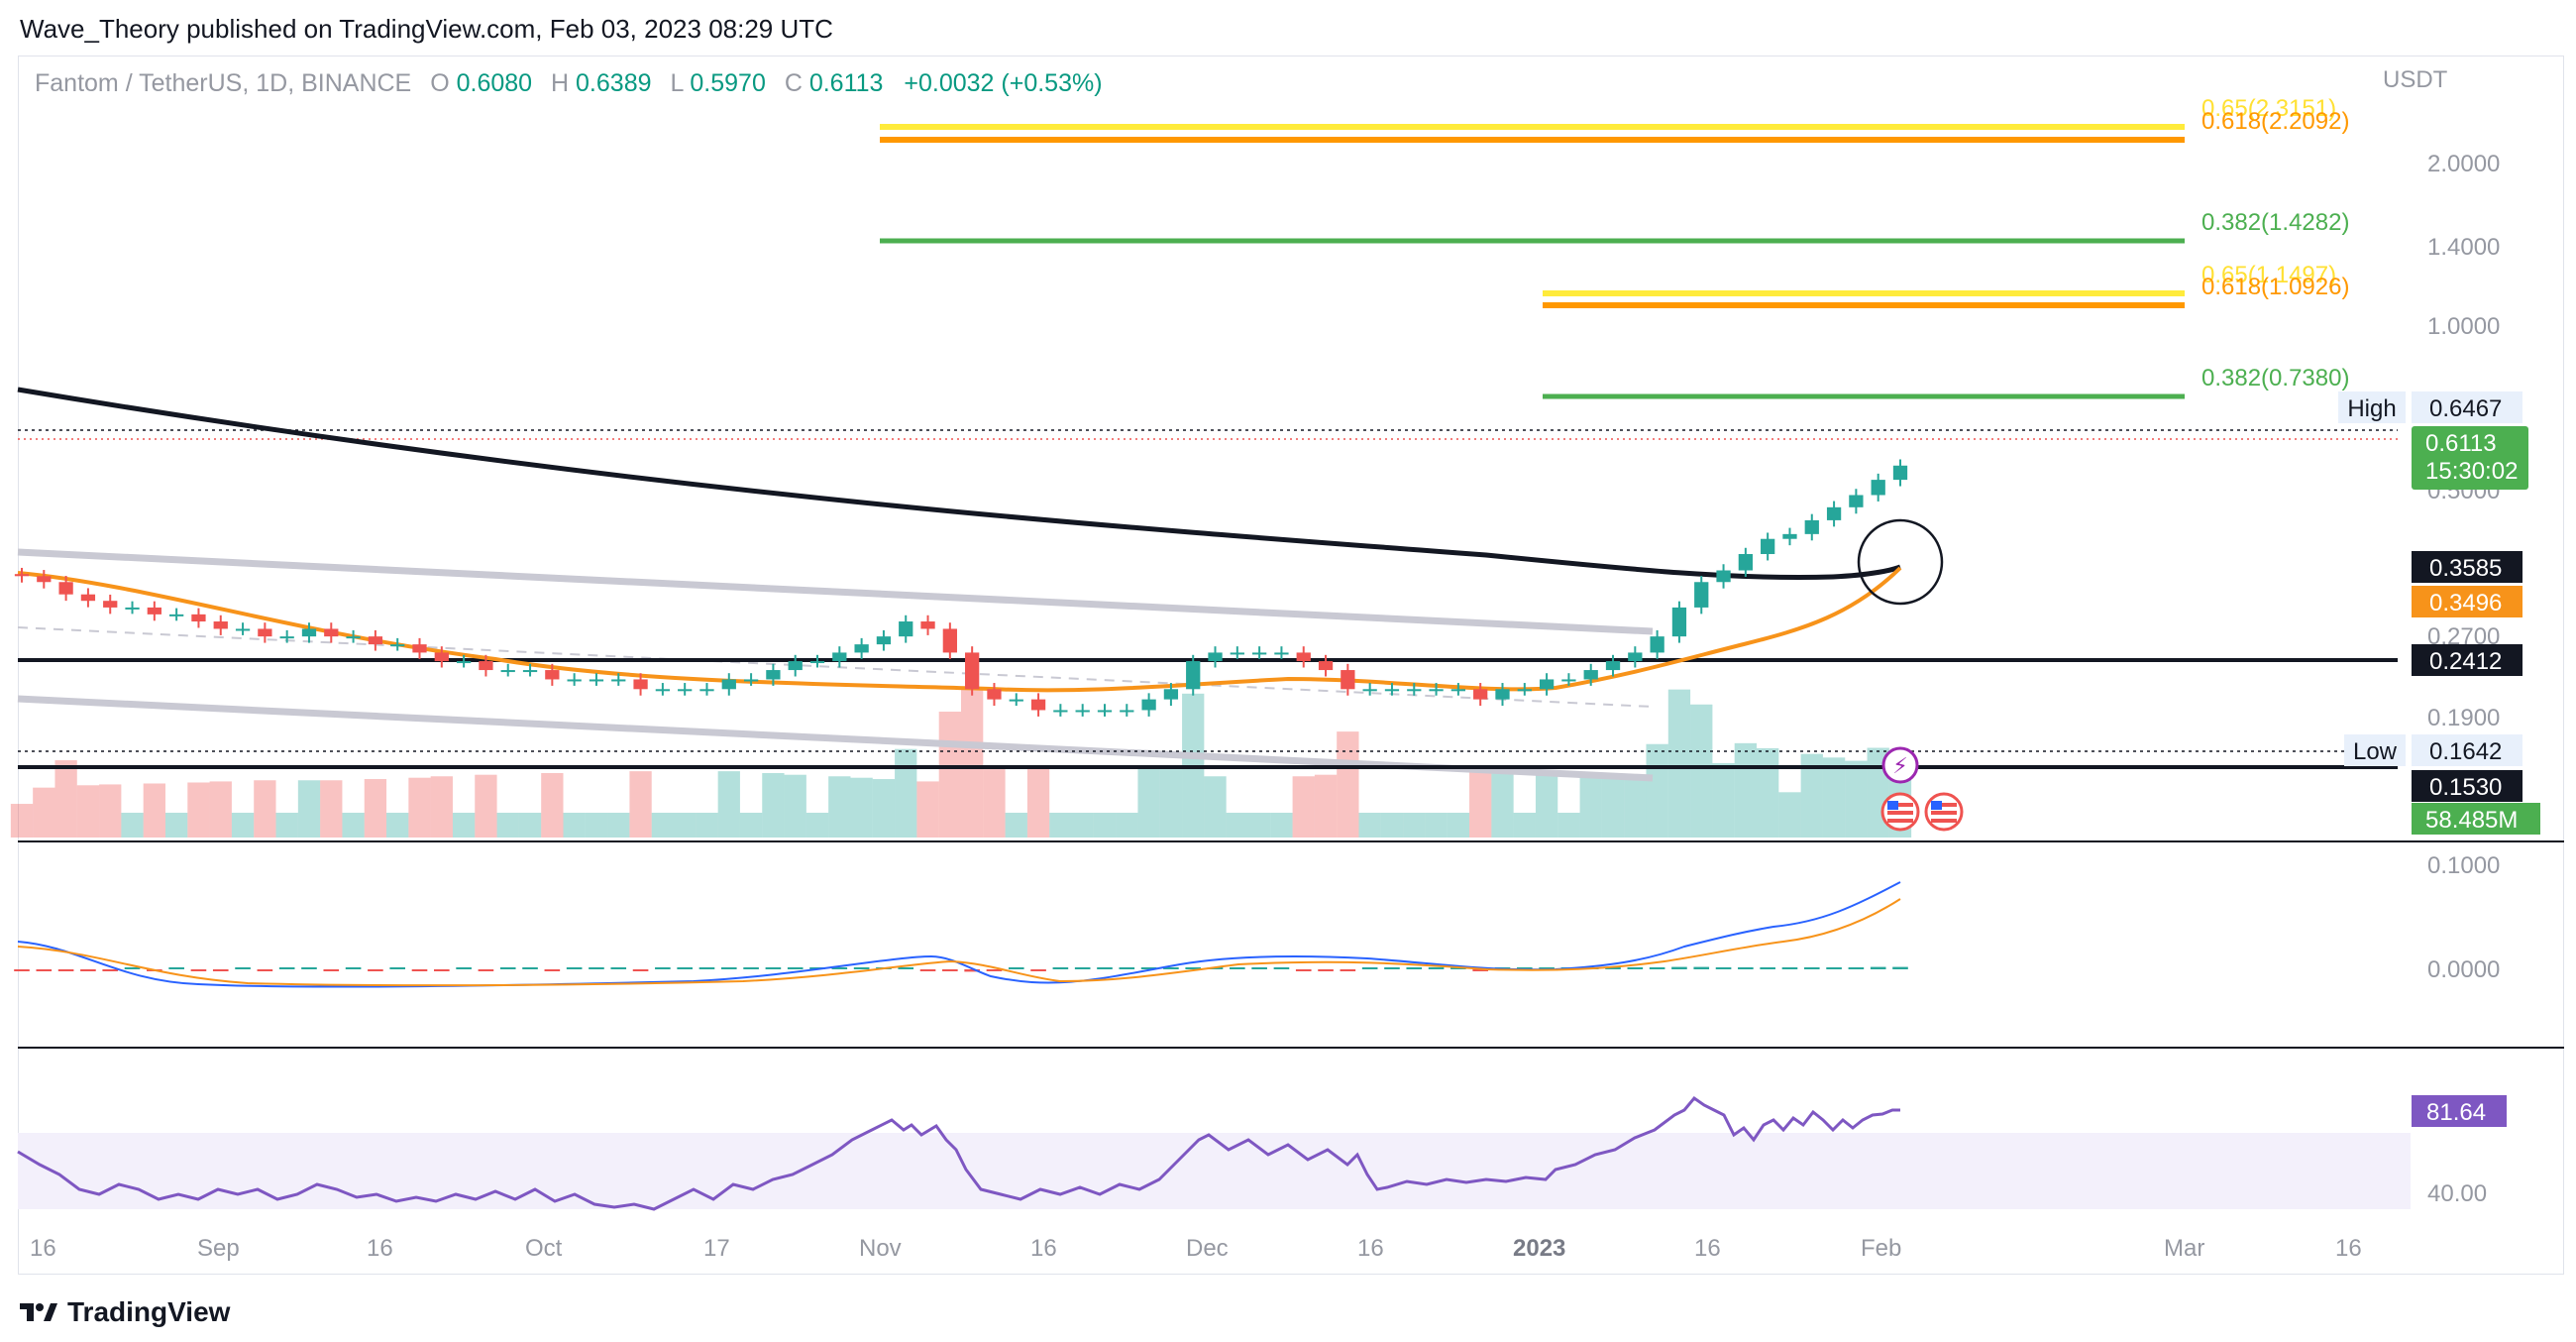 This screenshot has height=1342, width=2576. Describe the element at coordinates (959, 942) in the screenshot. I see `macd-signal-line` at that location.